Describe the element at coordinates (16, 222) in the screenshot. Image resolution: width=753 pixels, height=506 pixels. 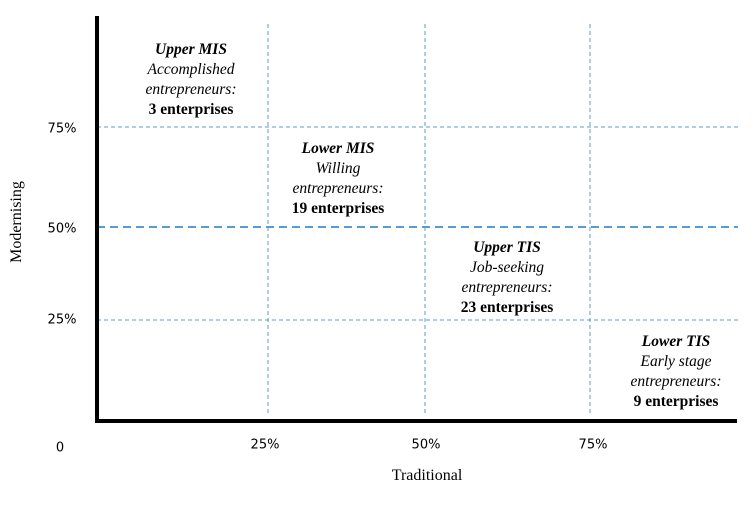
I see `y-axis-title: Modernising` at that location.